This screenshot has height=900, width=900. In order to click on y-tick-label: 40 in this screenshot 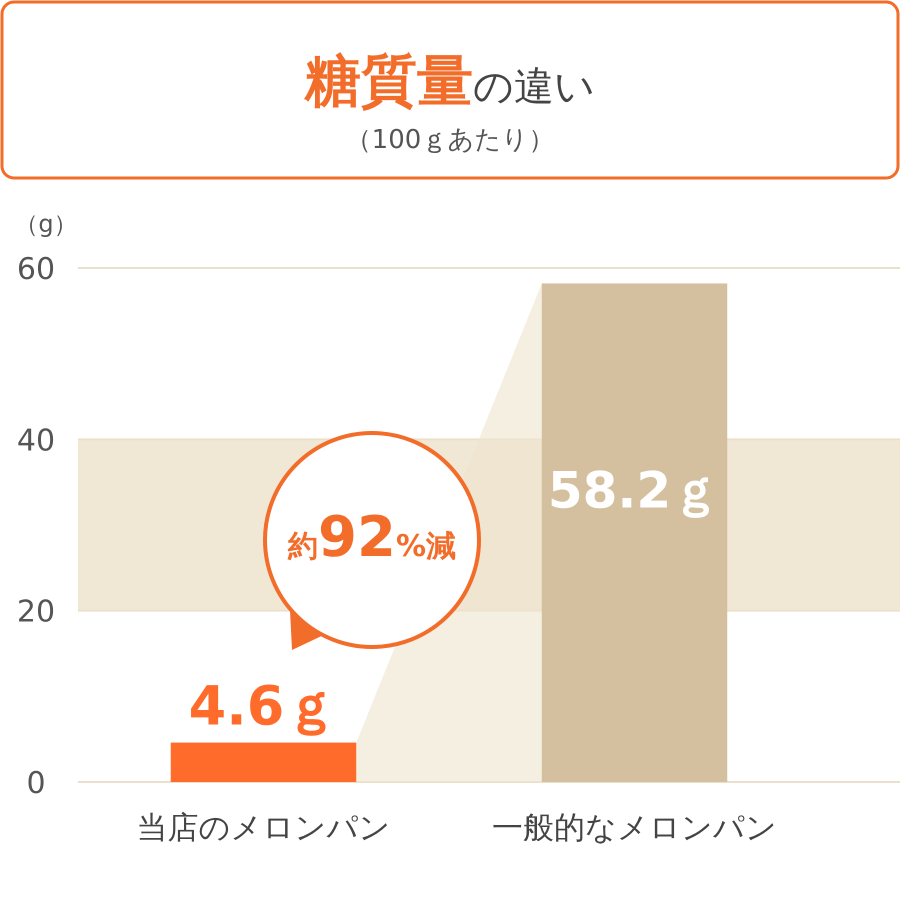, I will do `click(36, 440)`.